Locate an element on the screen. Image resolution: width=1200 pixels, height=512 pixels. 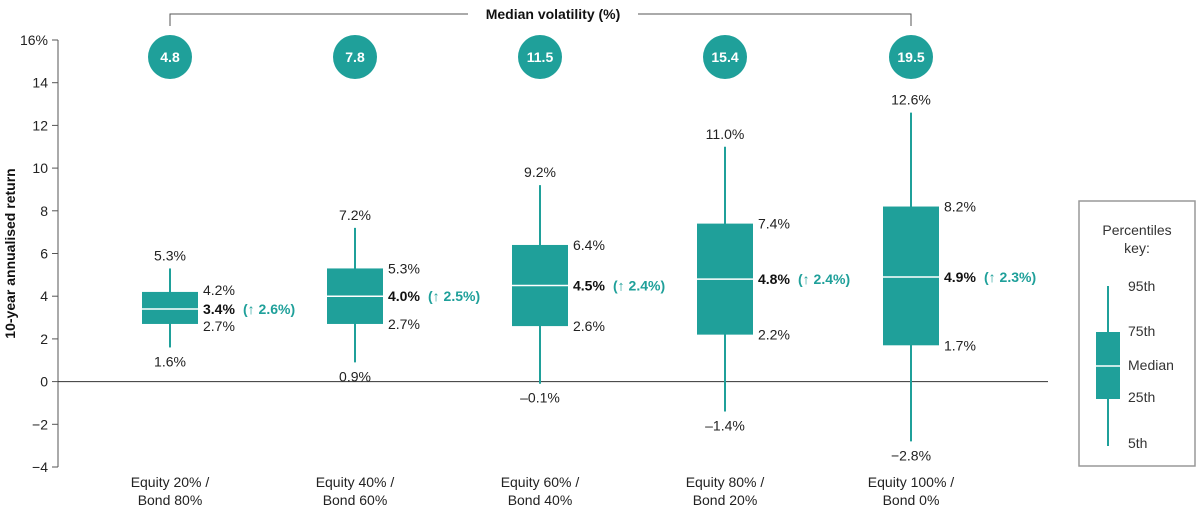
legend-title-line1: Percentiles is located at coordinates (1136, 230).